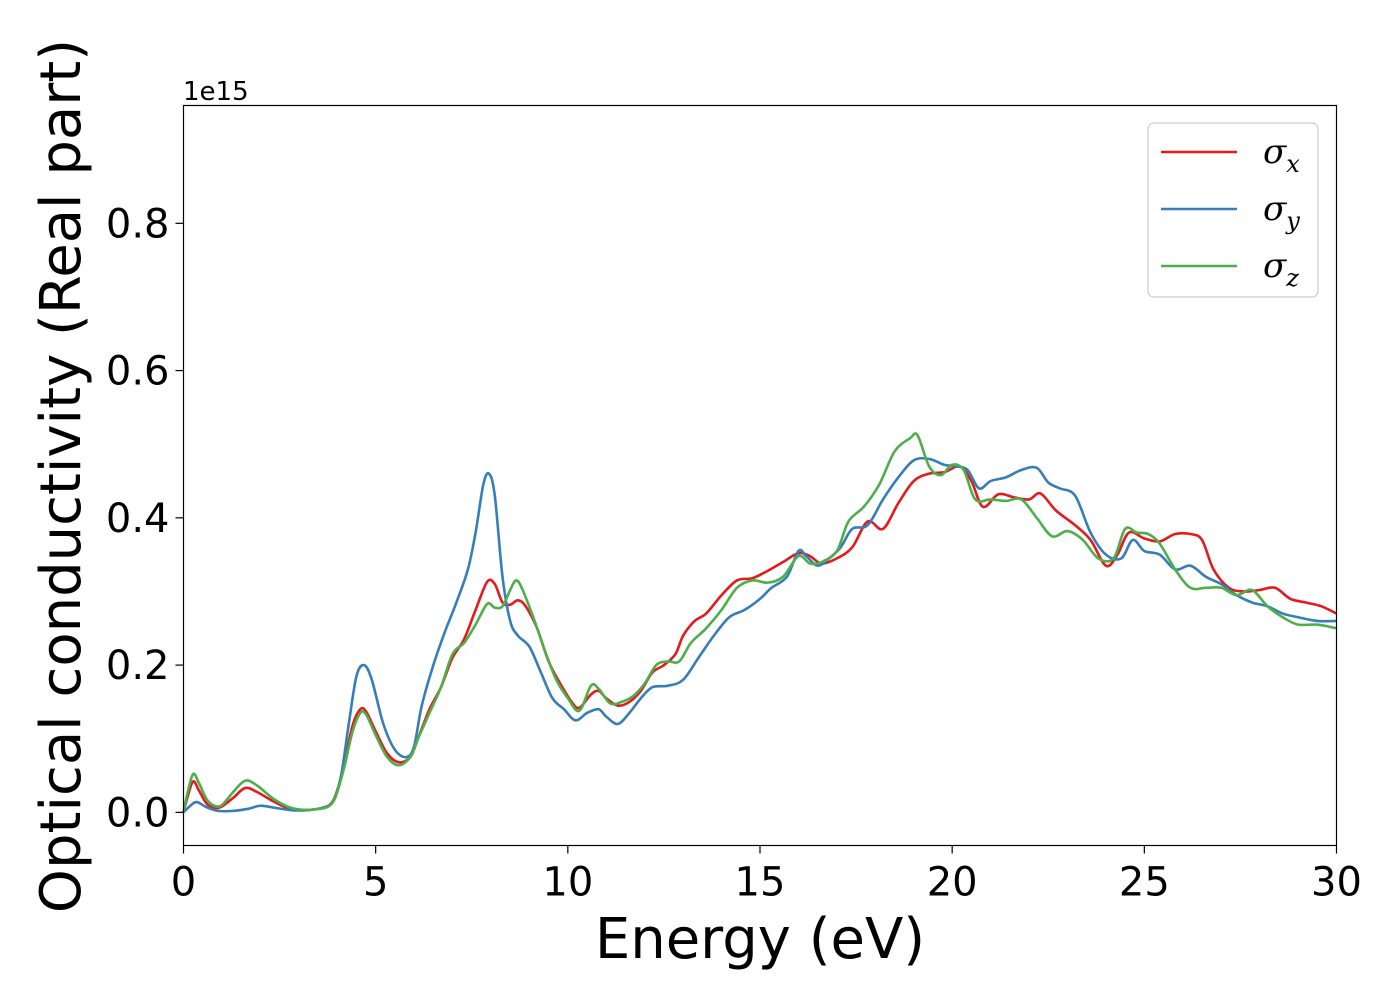 This screenshot has width=1400, height=1000. I want to click on x-tick-label: 15, so click(760, 883).